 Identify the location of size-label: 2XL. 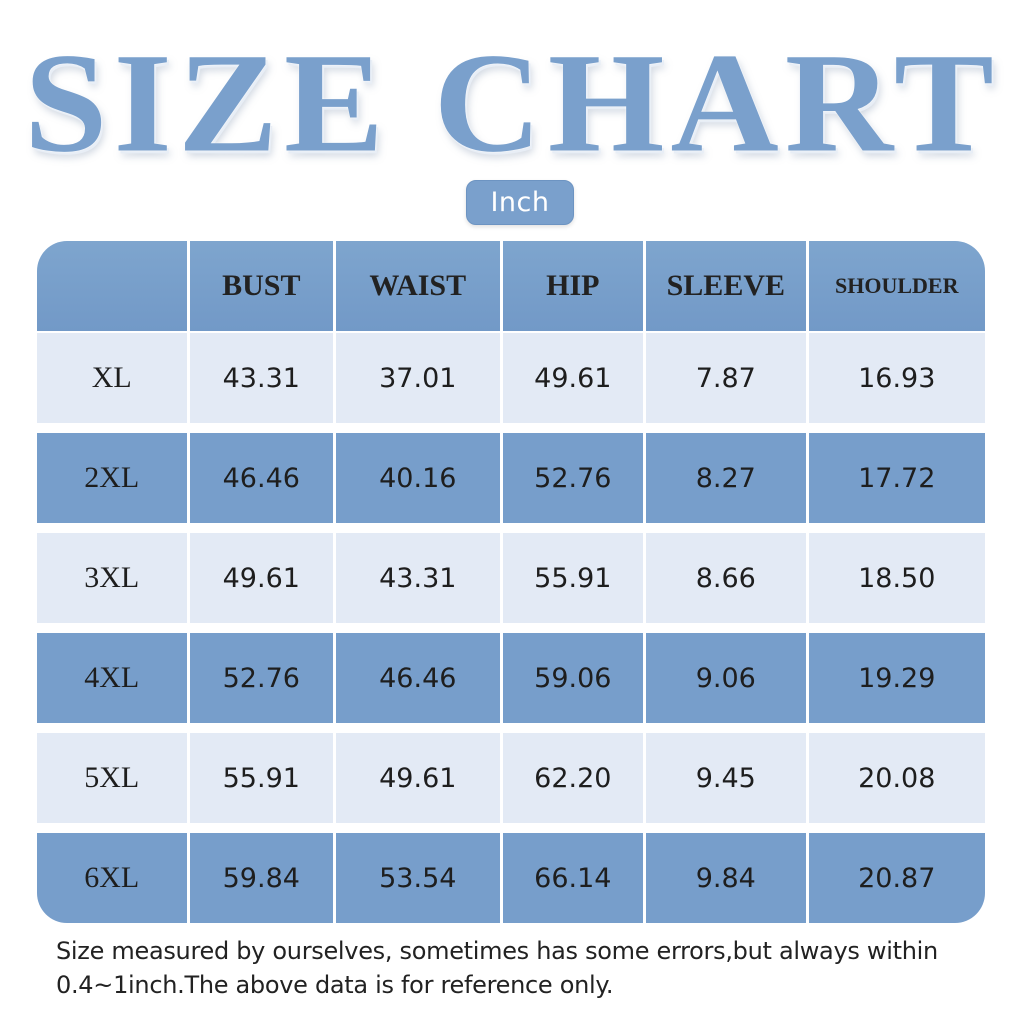
(112, 478).